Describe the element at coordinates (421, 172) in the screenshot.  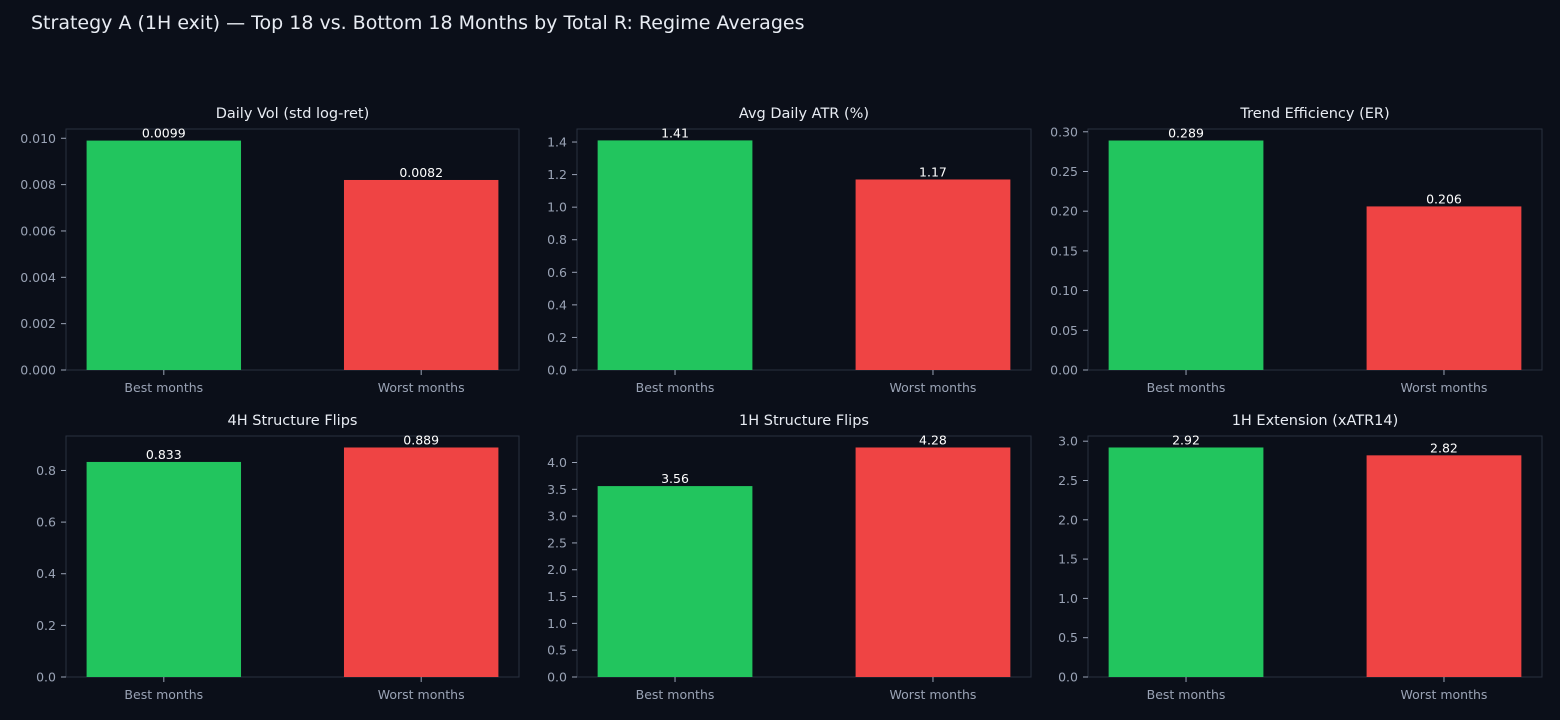
I see `bar-value-label: 0.0082` at that location.